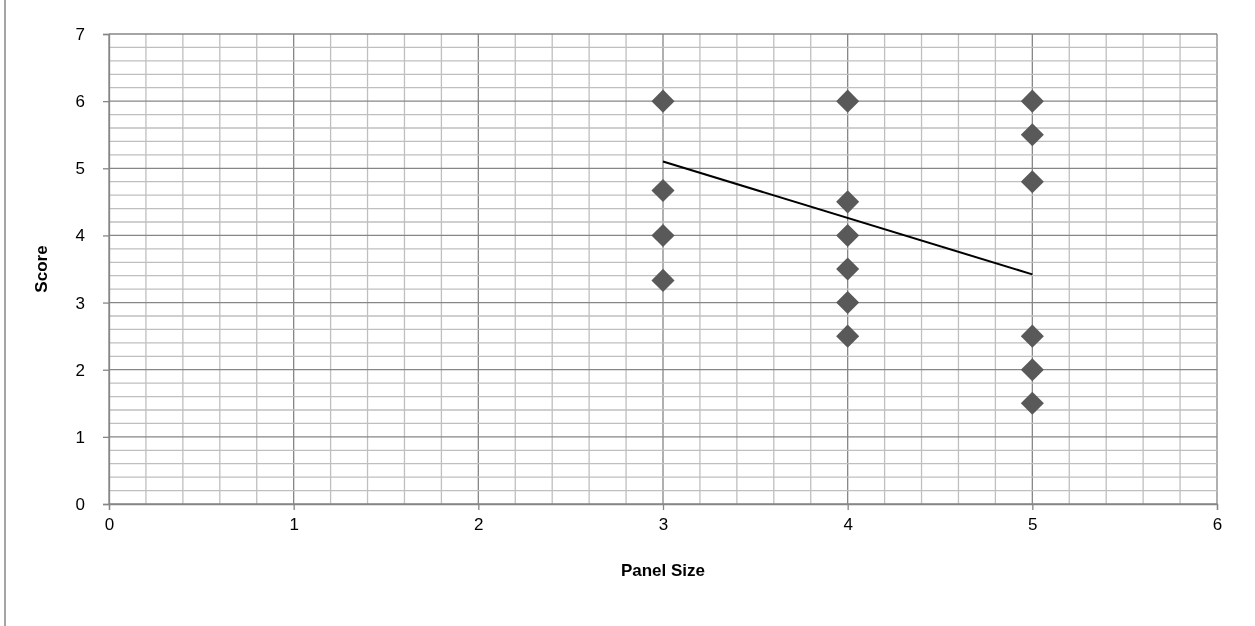 The width and height of the screenshot is (1255, 626). I want to click on y-tick-label: 2, so click(80, 370).